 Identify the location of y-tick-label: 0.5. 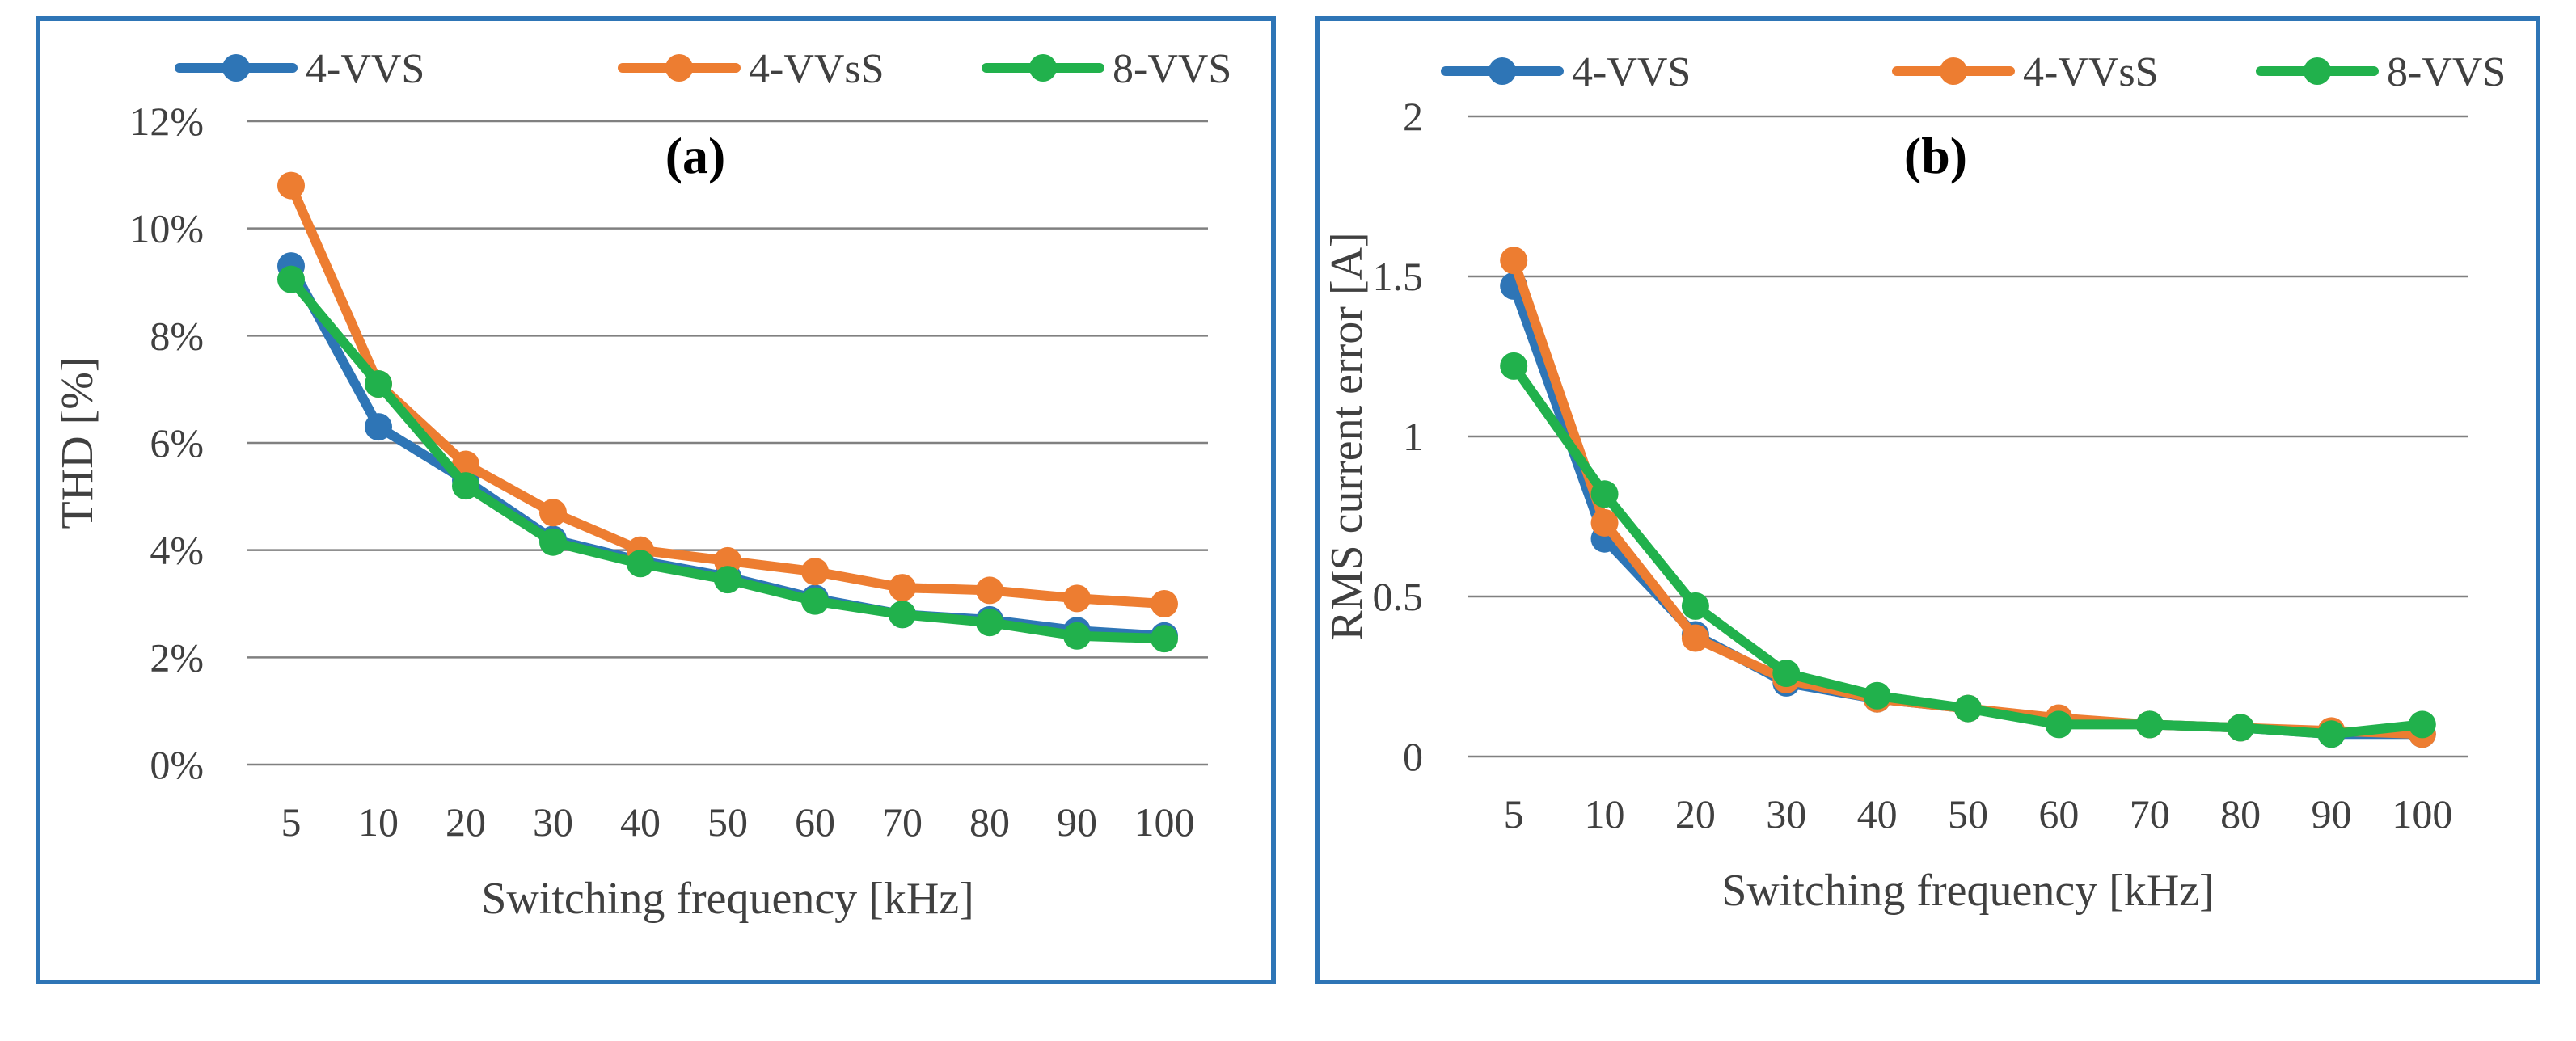
(1398, 596).